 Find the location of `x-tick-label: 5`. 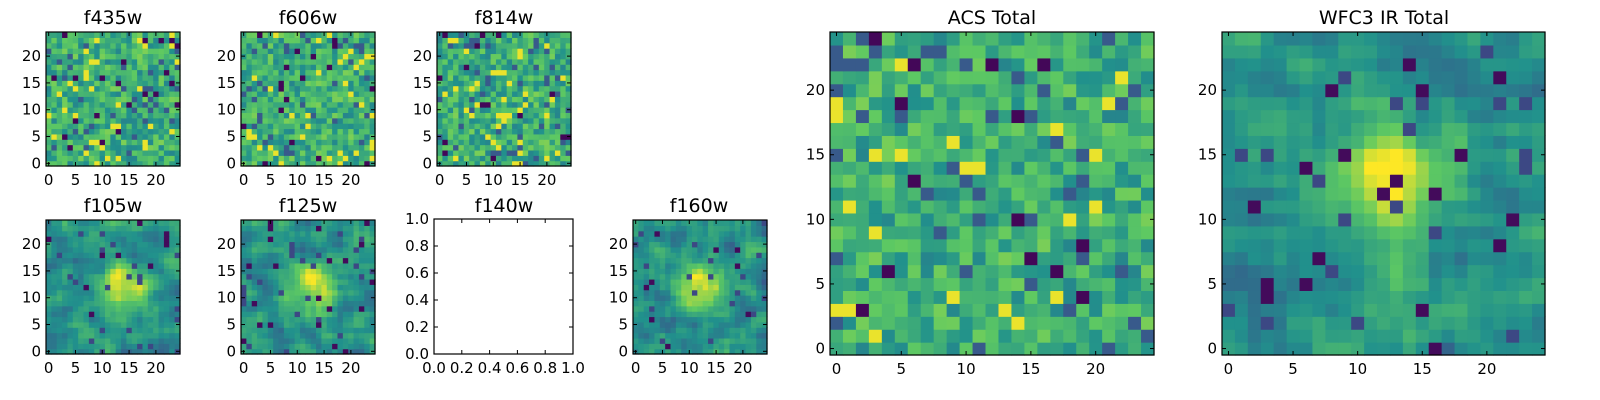

x-tick-label: 5 is located at coordinates (902, 369).